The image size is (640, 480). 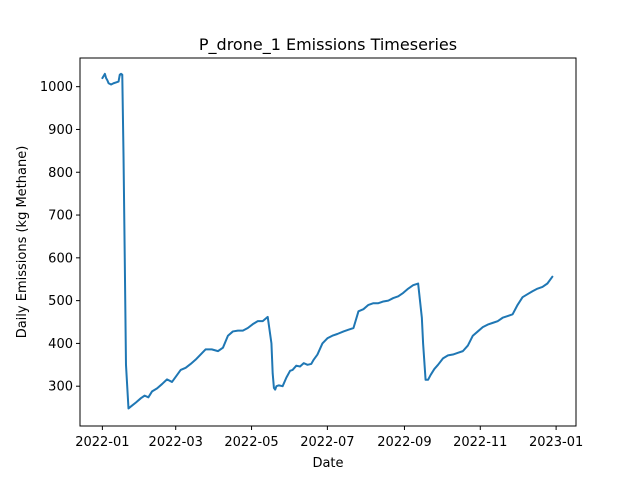 I want to click on x-tick-label: 2022-11, so click(x=480, y=442).